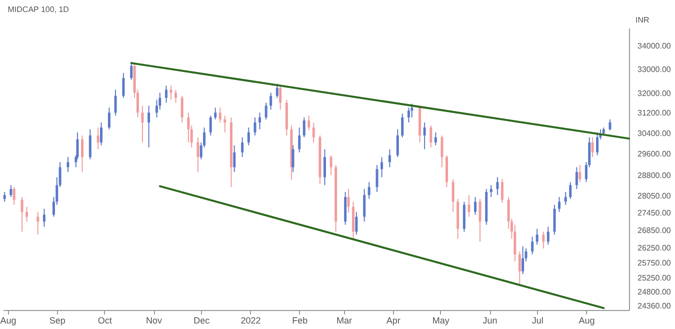 This screenshot has width=675, height=329. Describe the element at coordinates (202, 321) in the screenshot. I see `x-tick-label: Dec` at that location.